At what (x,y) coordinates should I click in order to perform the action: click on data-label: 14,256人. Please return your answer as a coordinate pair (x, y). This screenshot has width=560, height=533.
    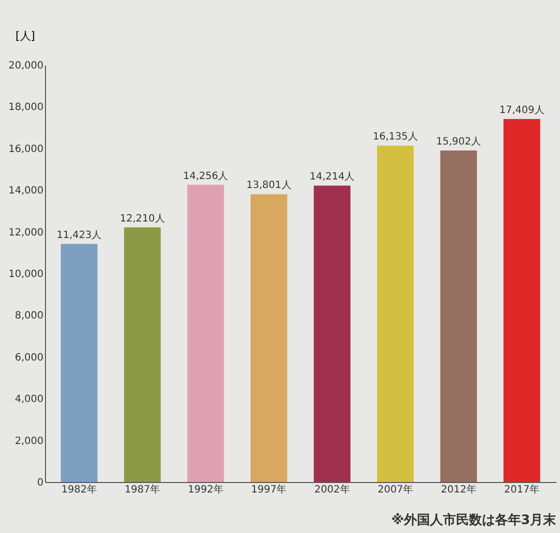
    Looking at the image, I should click on (205, 176).